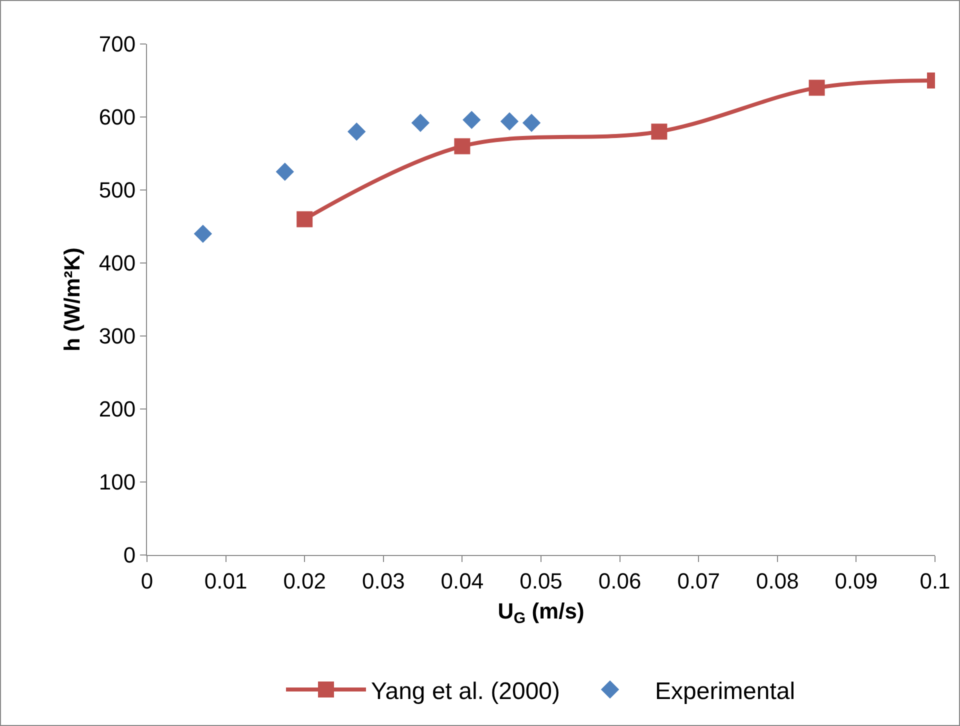 Image resolution: width=960 pixels, height=726 pixels. Describe the element at coordinates (698, 581) in the screenshot. I see `x-tick-label: 0.07` at that location.